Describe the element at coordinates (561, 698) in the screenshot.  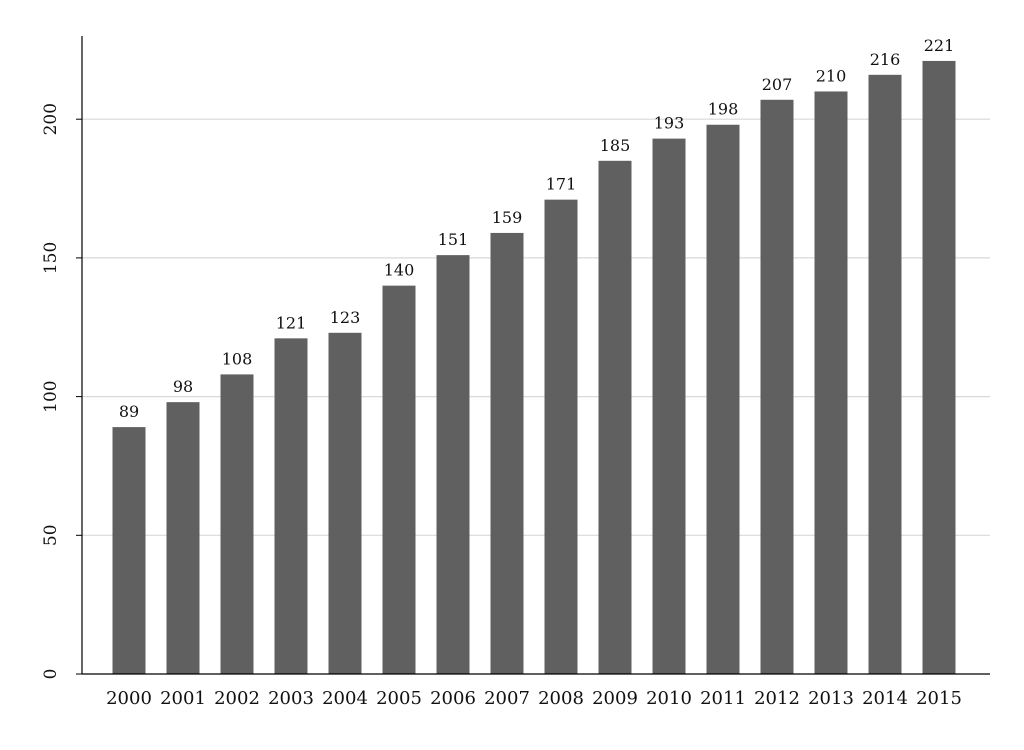
I see `x-tick-label-2008: 2008` at that location.